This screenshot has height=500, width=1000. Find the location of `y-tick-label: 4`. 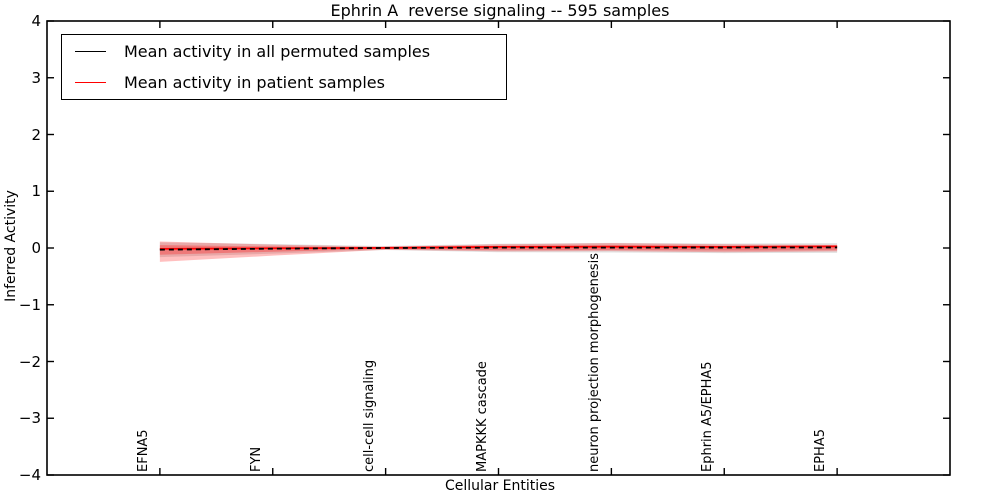

y-tick-label: 4 is located at coordinates (36, 21).